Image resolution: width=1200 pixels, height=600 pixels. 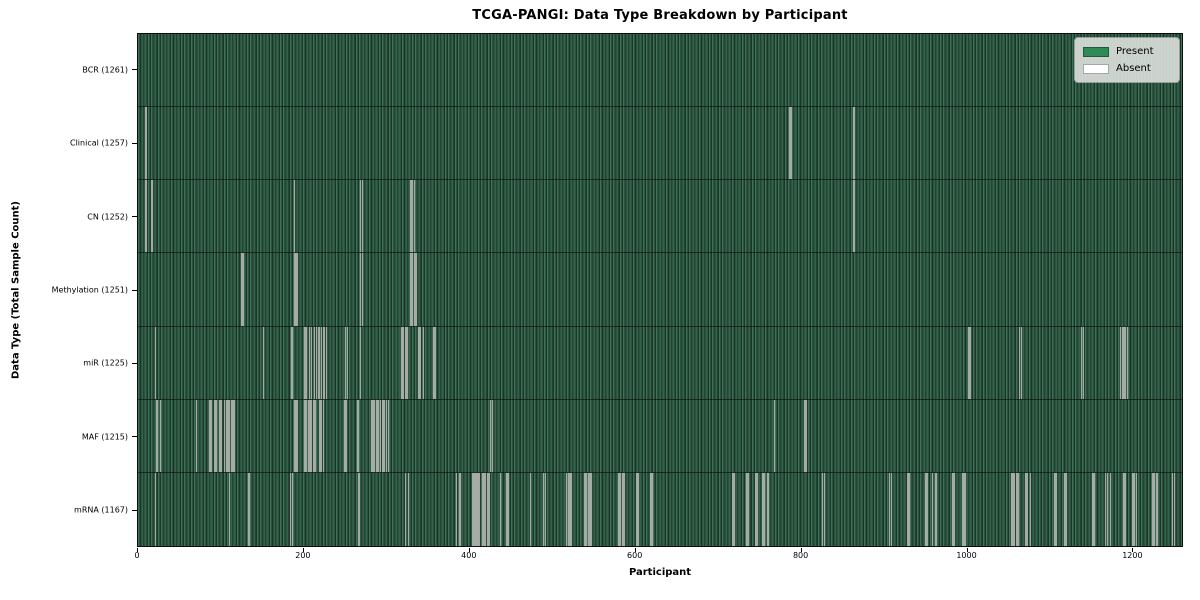 I want to click on row-mir, so click(x=660, y=363).